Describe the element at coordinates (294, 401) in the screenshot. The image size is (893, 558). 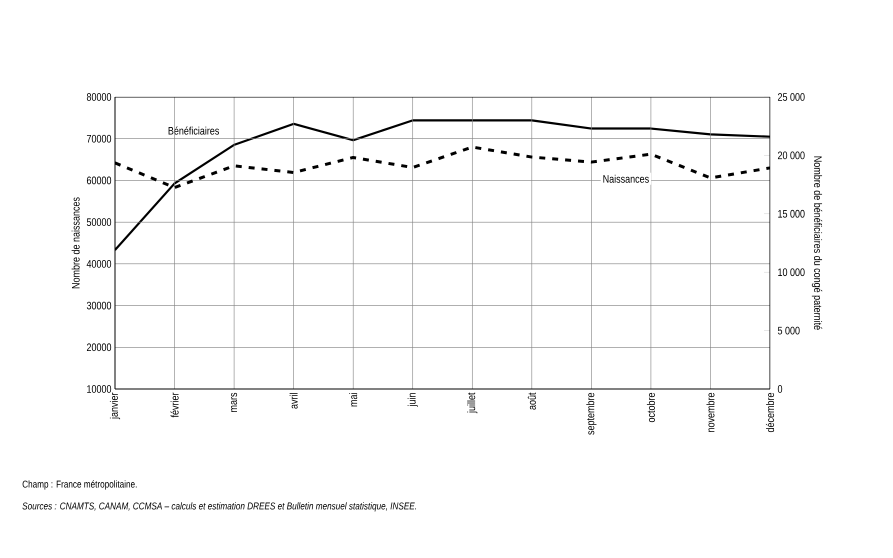
I see `x-tick-label: avril` at that location.